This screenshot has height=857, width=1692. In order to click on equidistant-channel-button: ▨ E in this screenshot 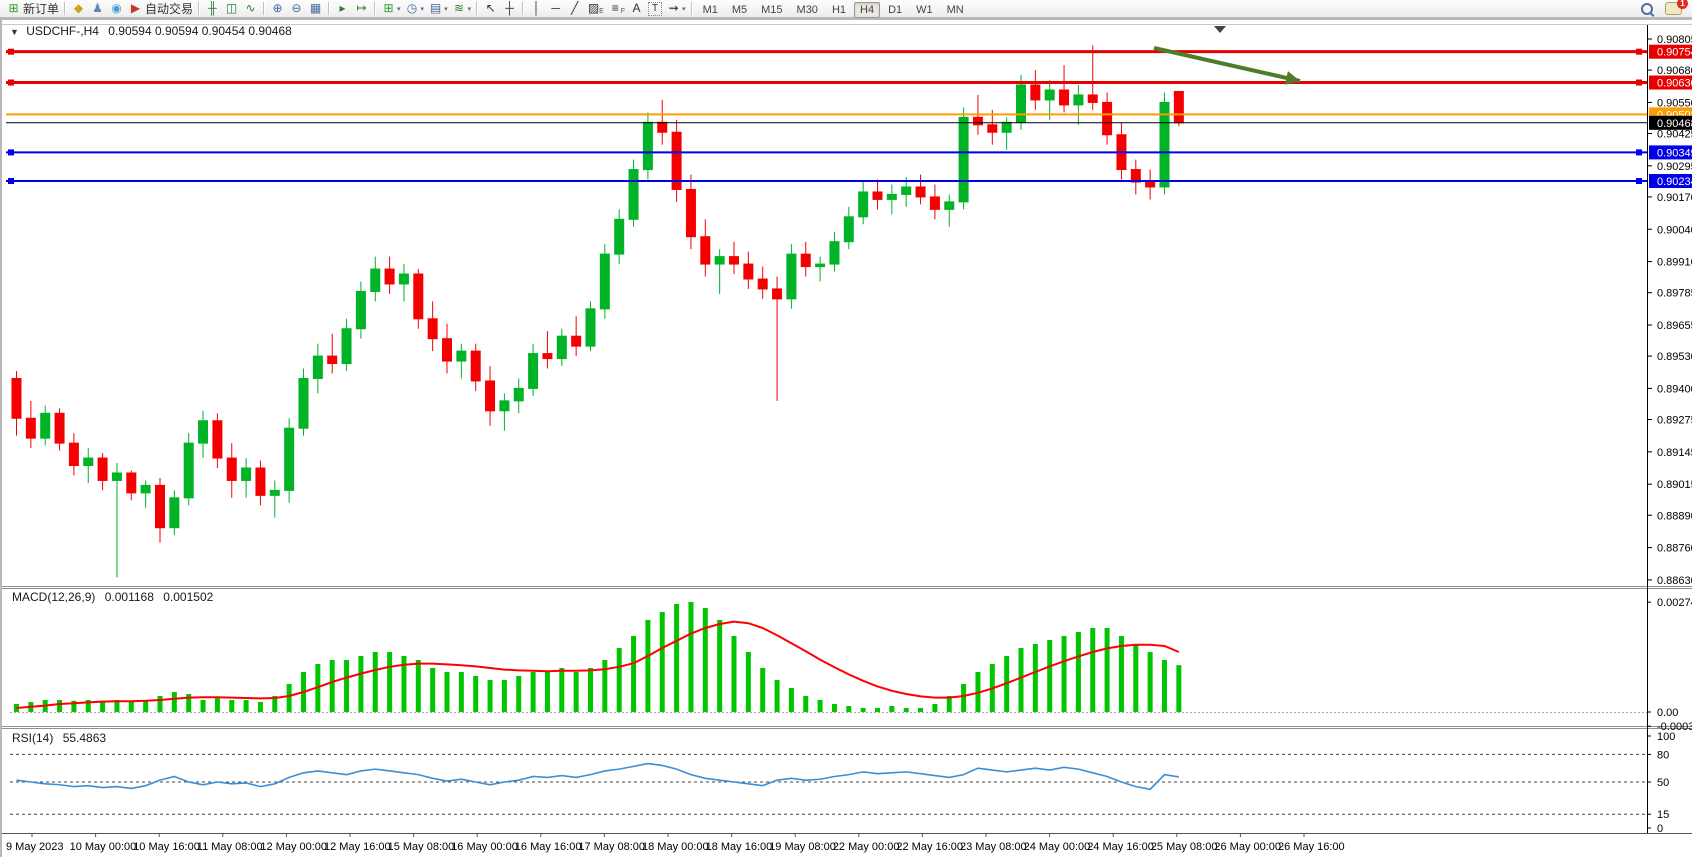, I will do `click(595, 9)`.